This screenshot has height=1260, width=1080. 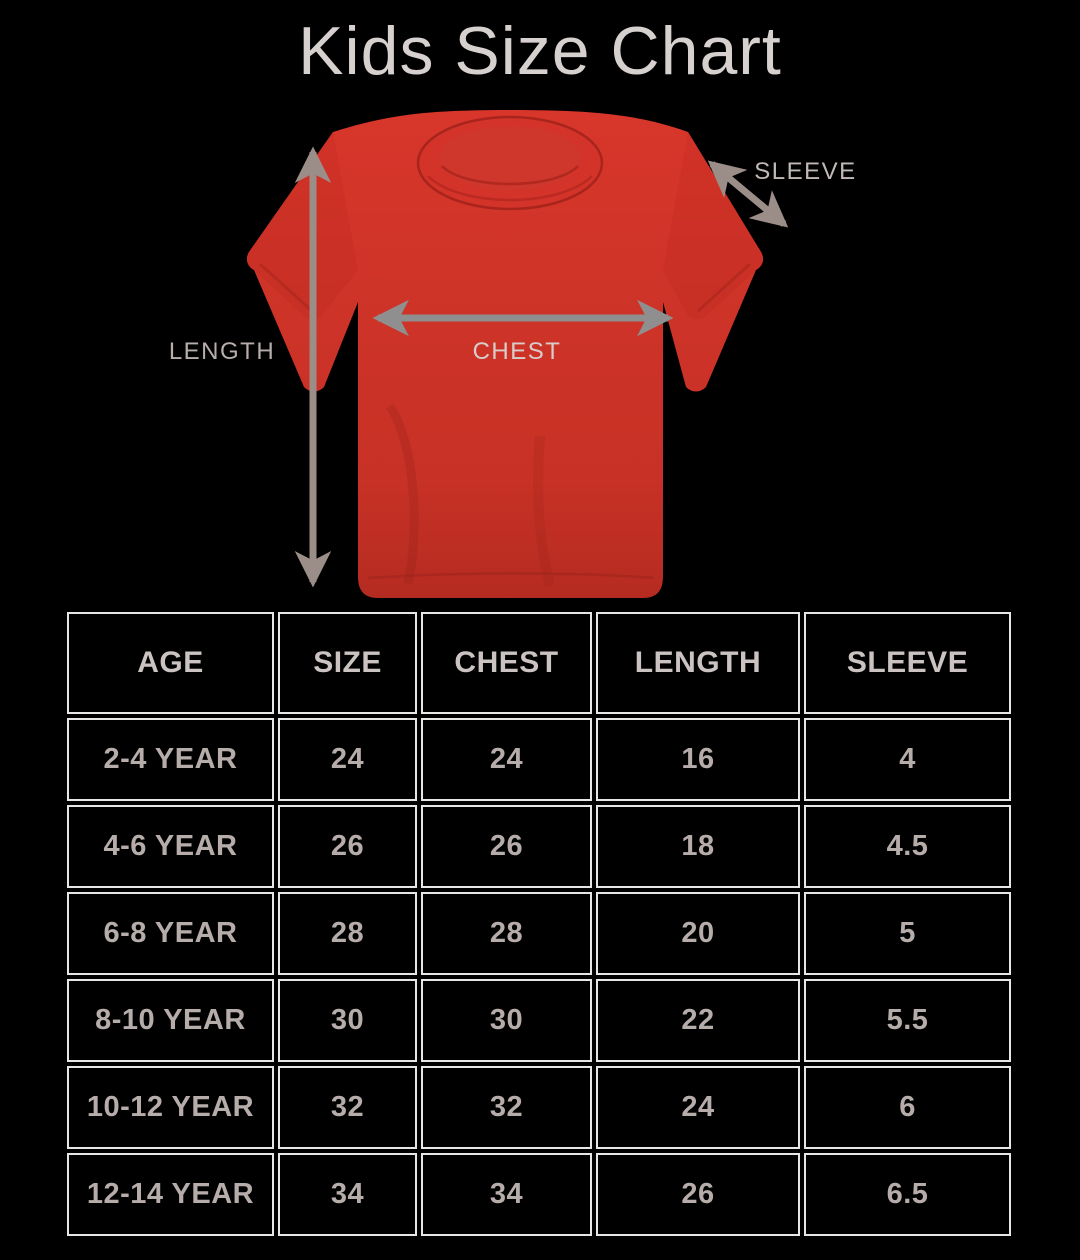 I want to click on column-header: SIZE, so click(x=347, y=663).